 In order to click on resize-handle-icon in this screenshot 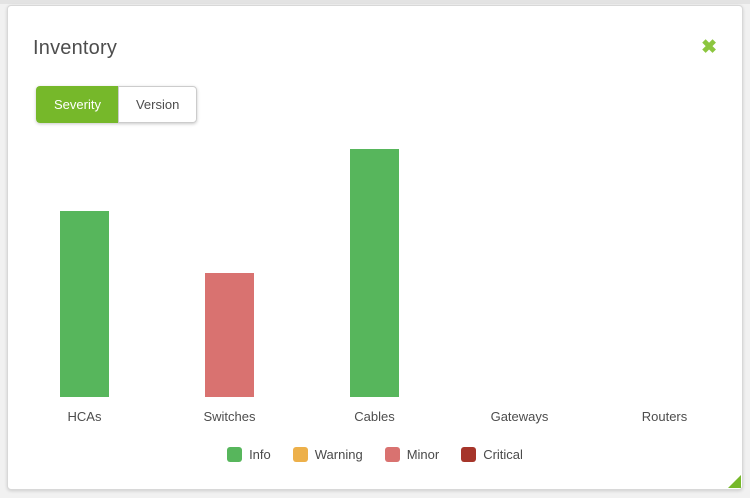, I will do `click(734, 481)`.